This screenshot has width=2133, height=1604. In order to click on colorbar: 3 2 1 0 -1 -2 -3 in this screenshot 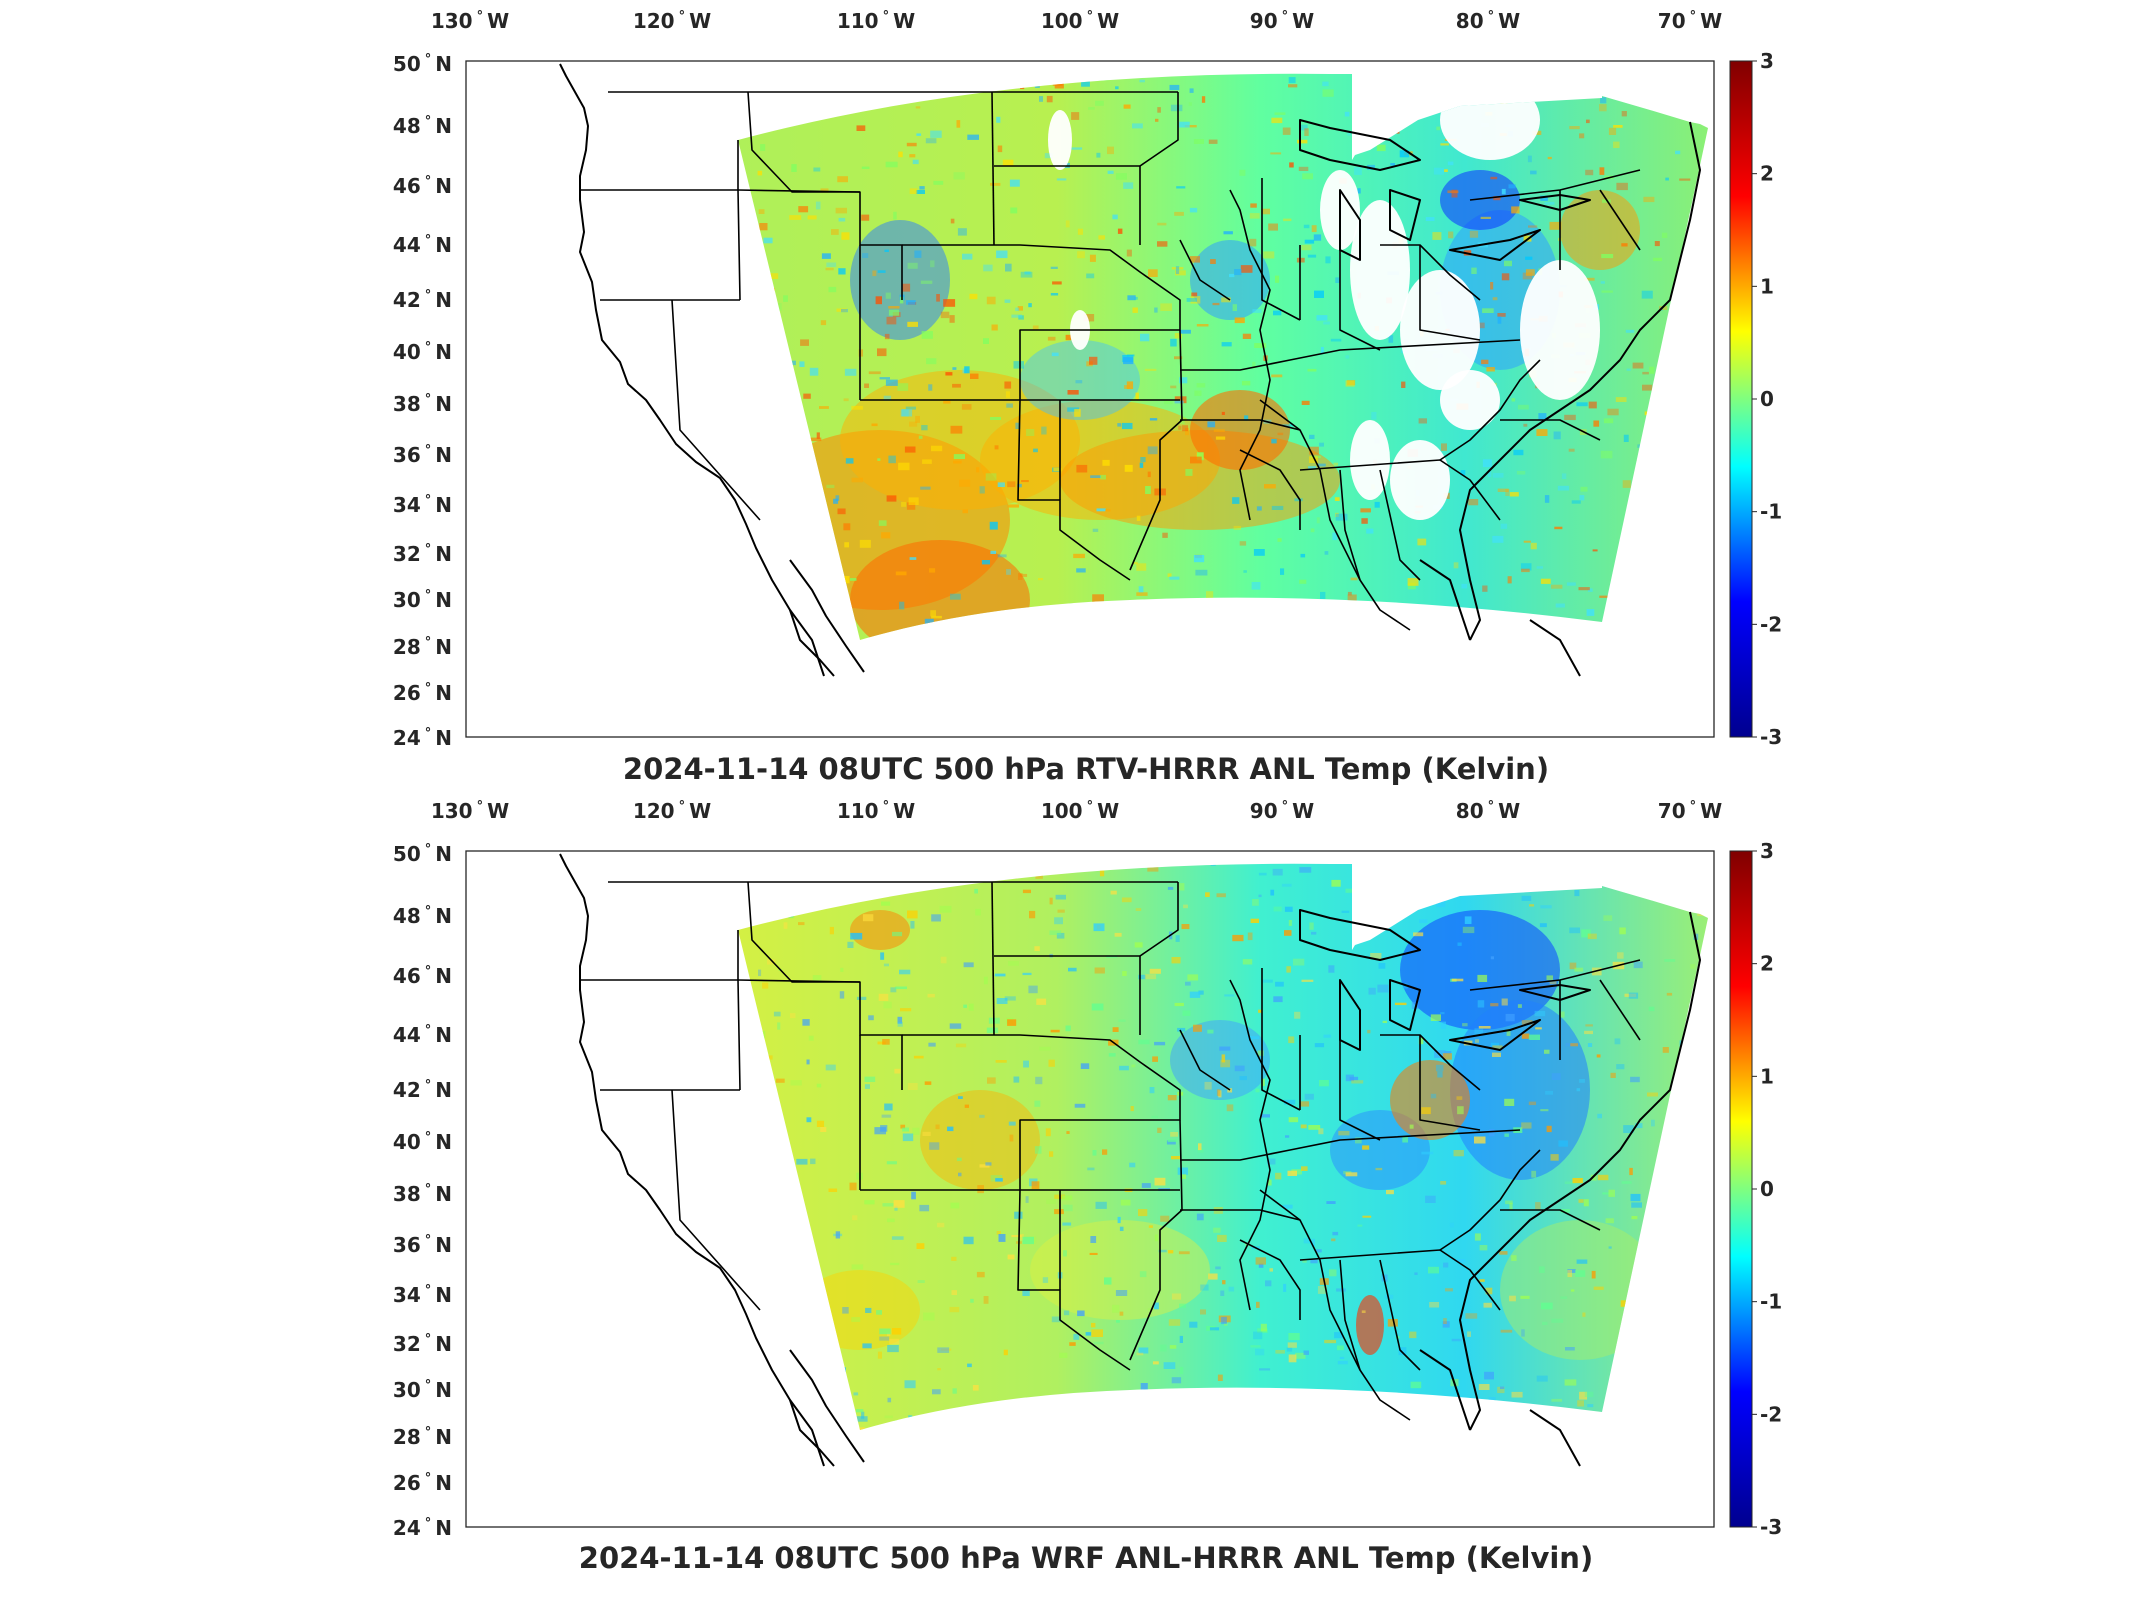, I will do `click(1755, 399)`.